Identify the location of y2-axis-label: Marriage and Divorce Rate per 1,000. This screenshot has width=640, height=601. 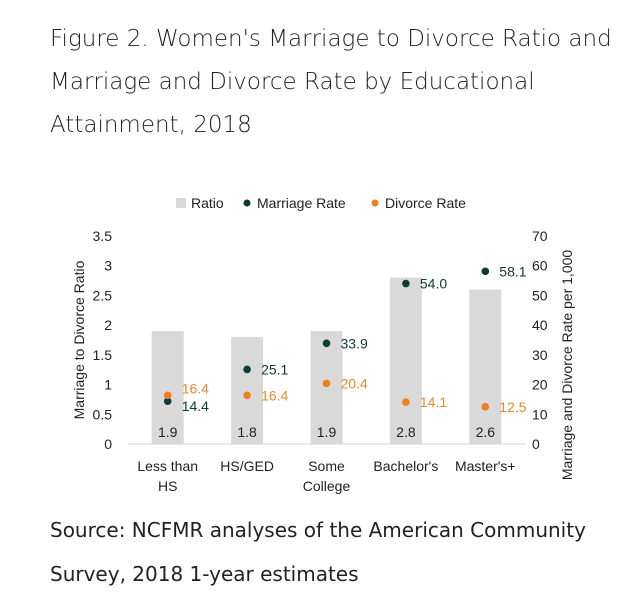
(567, 365).